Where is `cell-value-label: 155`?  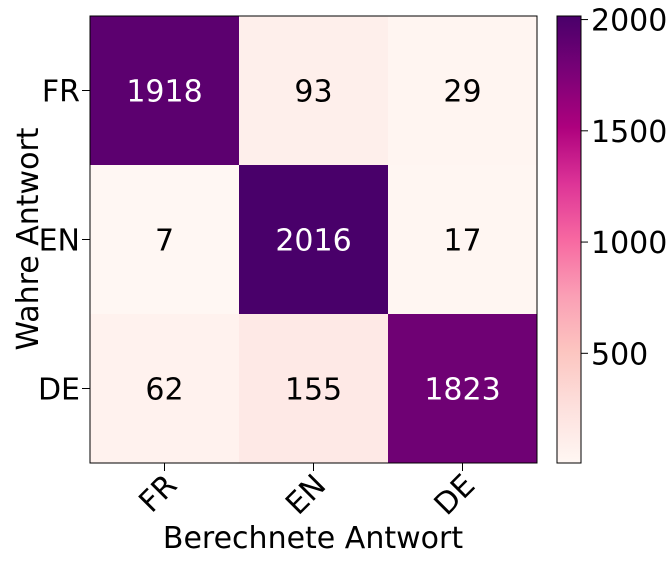
cell-value-label: 155 is located at coordinates (313, 390).